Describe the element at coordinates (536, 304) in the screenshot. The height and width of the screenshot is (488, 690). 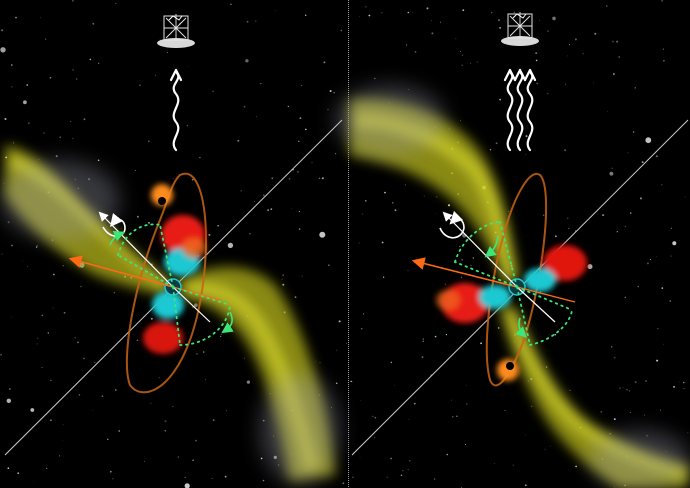
I see `rotation-axis-right-tail` at that location.